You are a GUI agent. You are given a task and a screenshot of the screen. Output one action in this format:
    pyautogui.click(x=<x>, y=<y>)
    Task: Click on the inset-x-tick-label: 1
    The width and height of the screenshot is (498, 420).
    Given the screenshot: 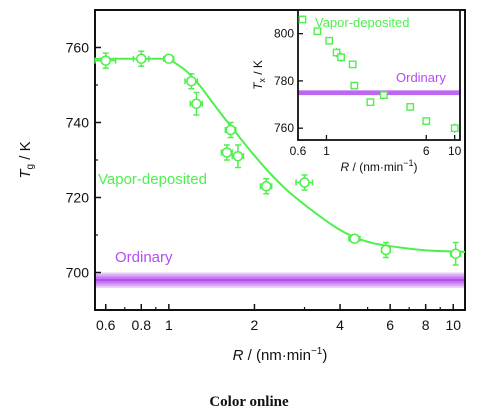 What is the action you would take?
    pyautogui.click(x=326, y=151)
    